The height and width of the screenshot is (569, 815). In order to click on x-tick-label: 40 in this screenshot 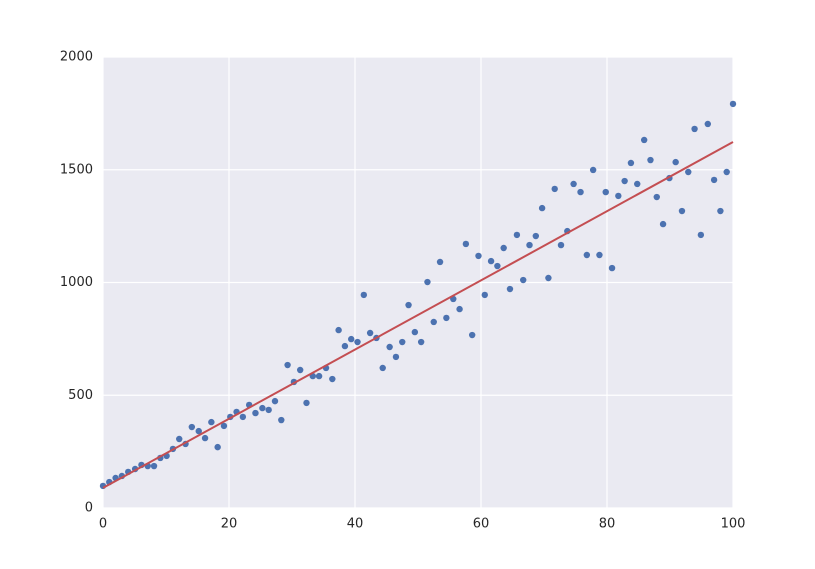, I will do `click(355, 524)`.